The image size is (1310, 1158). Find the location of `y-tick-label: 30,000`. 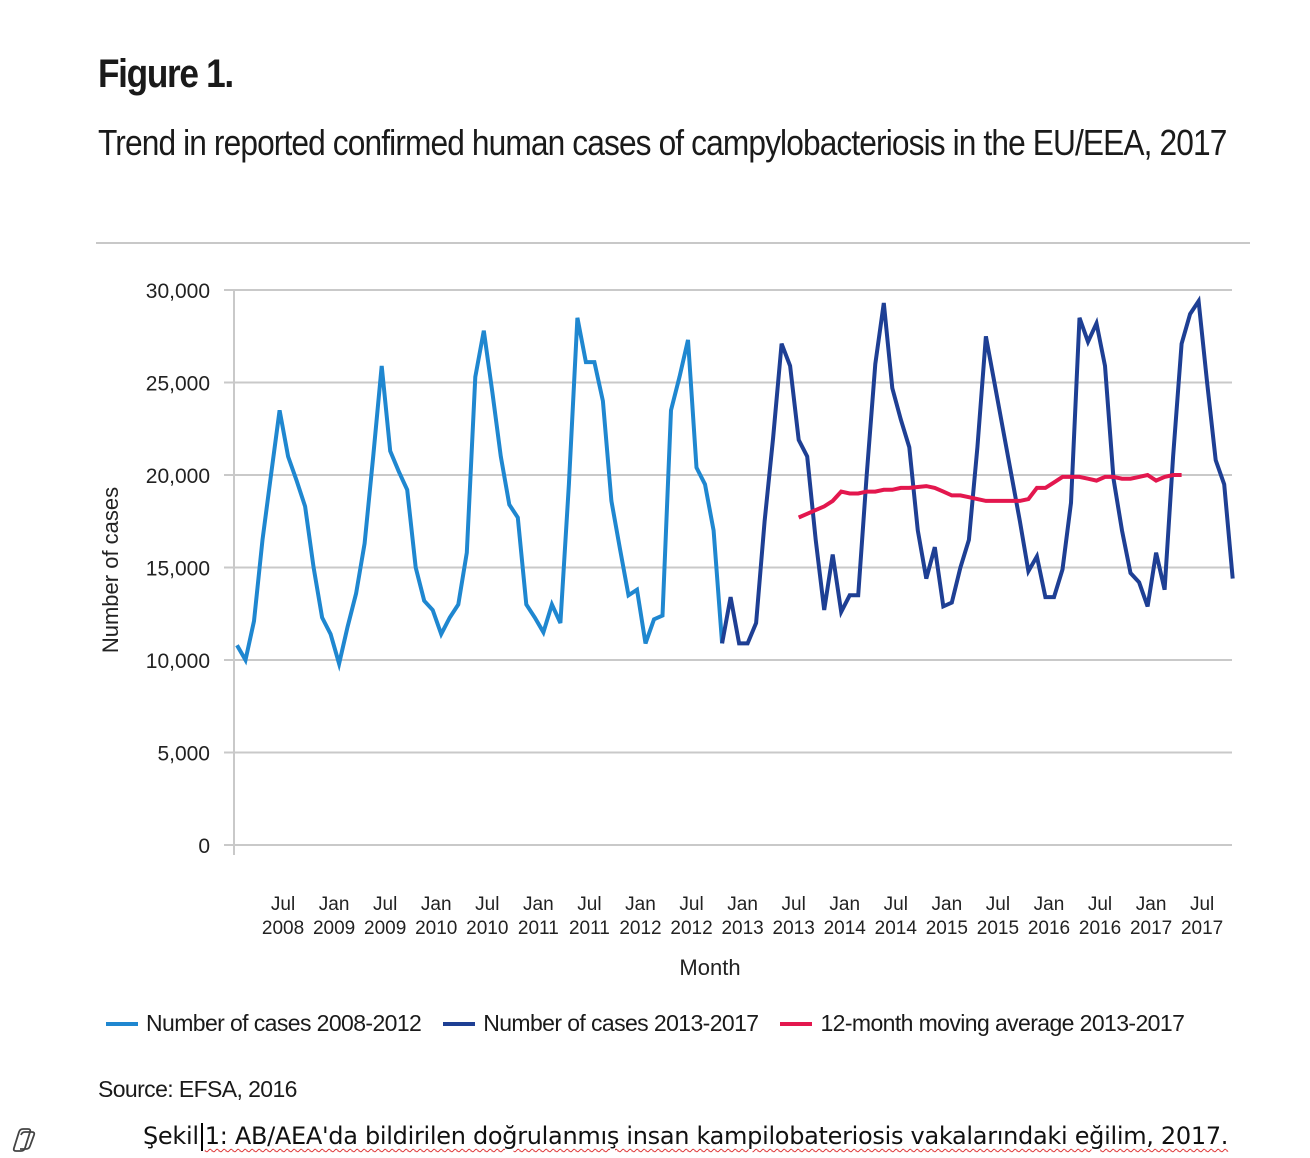

y-tick-label: 30,000 is located at coordinates (178, 291).